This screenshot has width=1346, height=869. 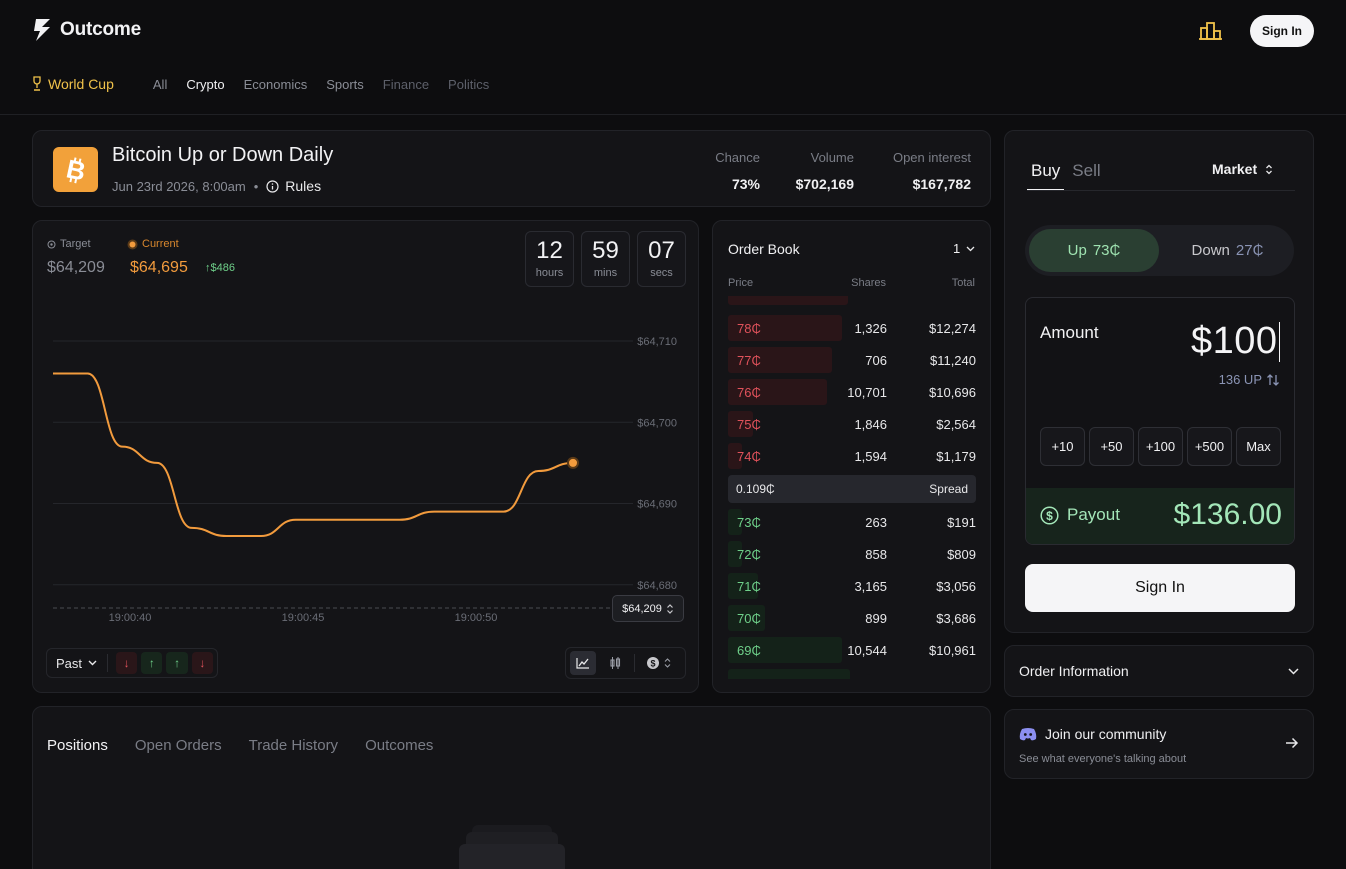 I want to click on max-button: Max, so click(x=1258, y=446).